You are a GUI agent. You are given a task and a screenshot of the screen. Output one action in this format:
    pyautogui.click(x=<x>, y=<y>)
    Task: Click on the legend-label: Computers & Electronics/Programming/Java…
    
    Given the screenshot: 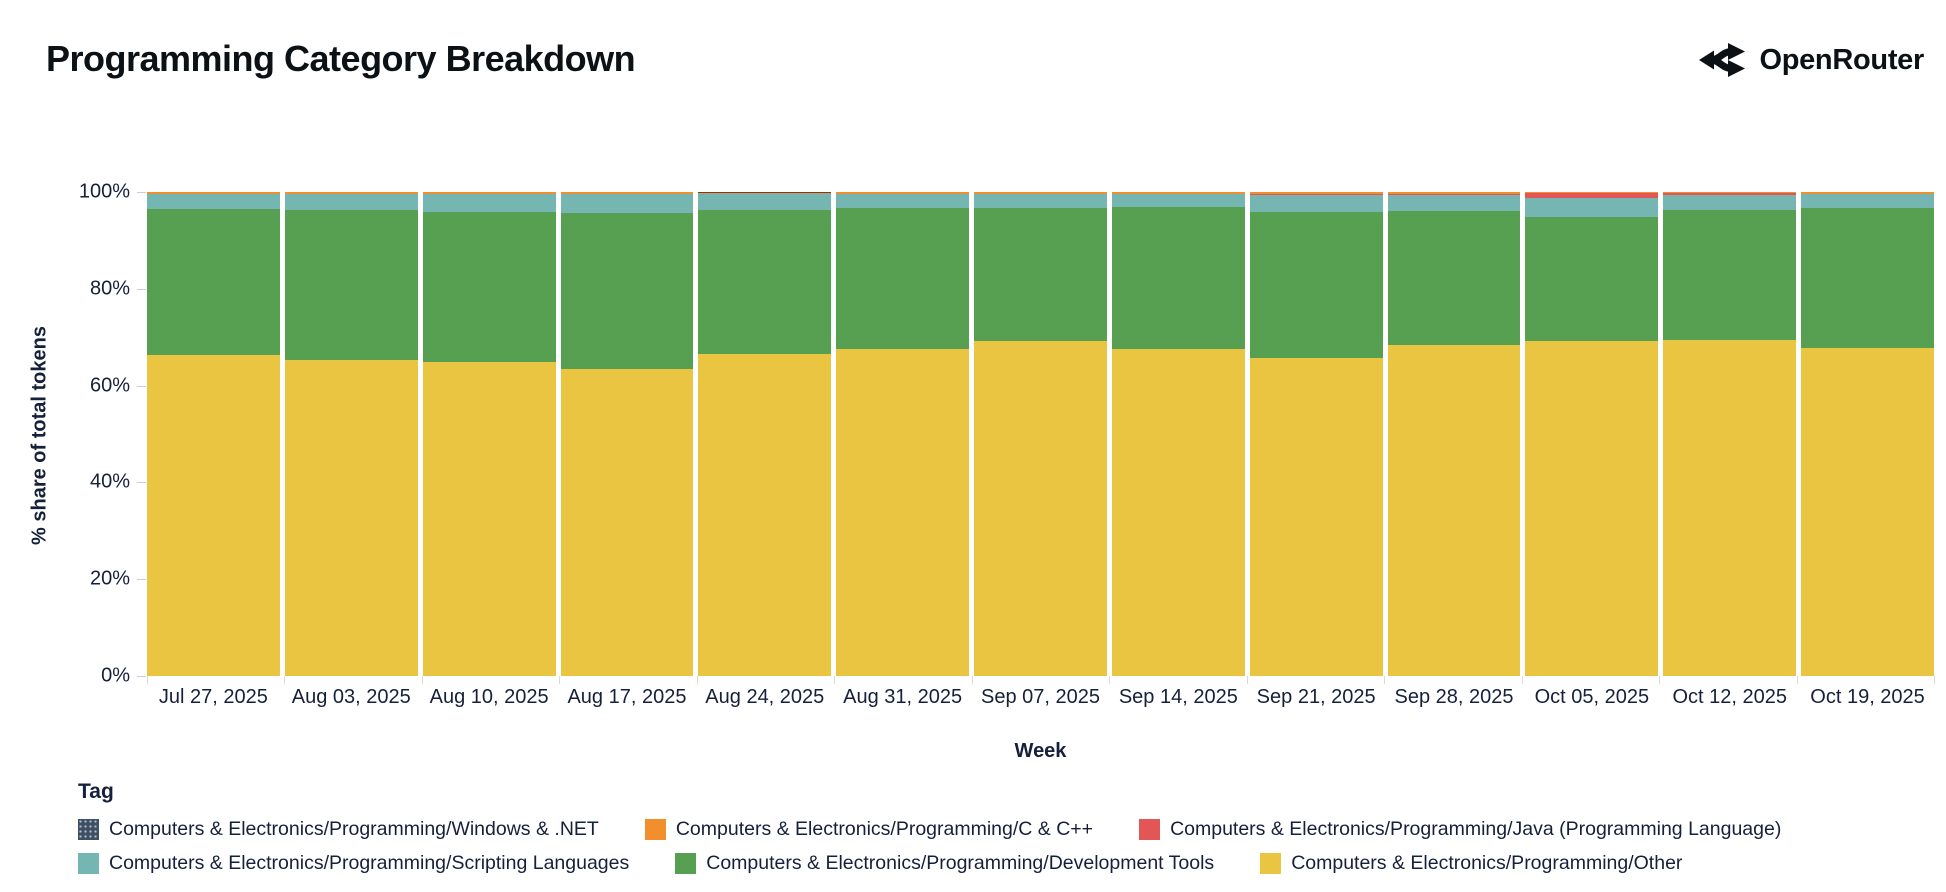 What is the action you would take?
    pyautogui.click(x=1476, y=829)
    